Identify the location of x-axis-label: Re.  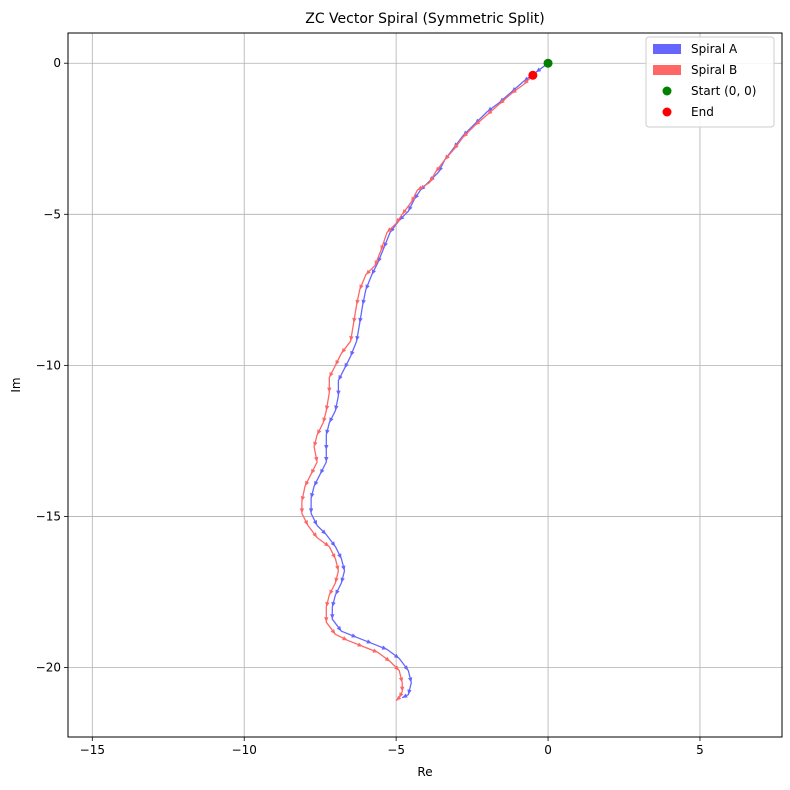
(424, 772).